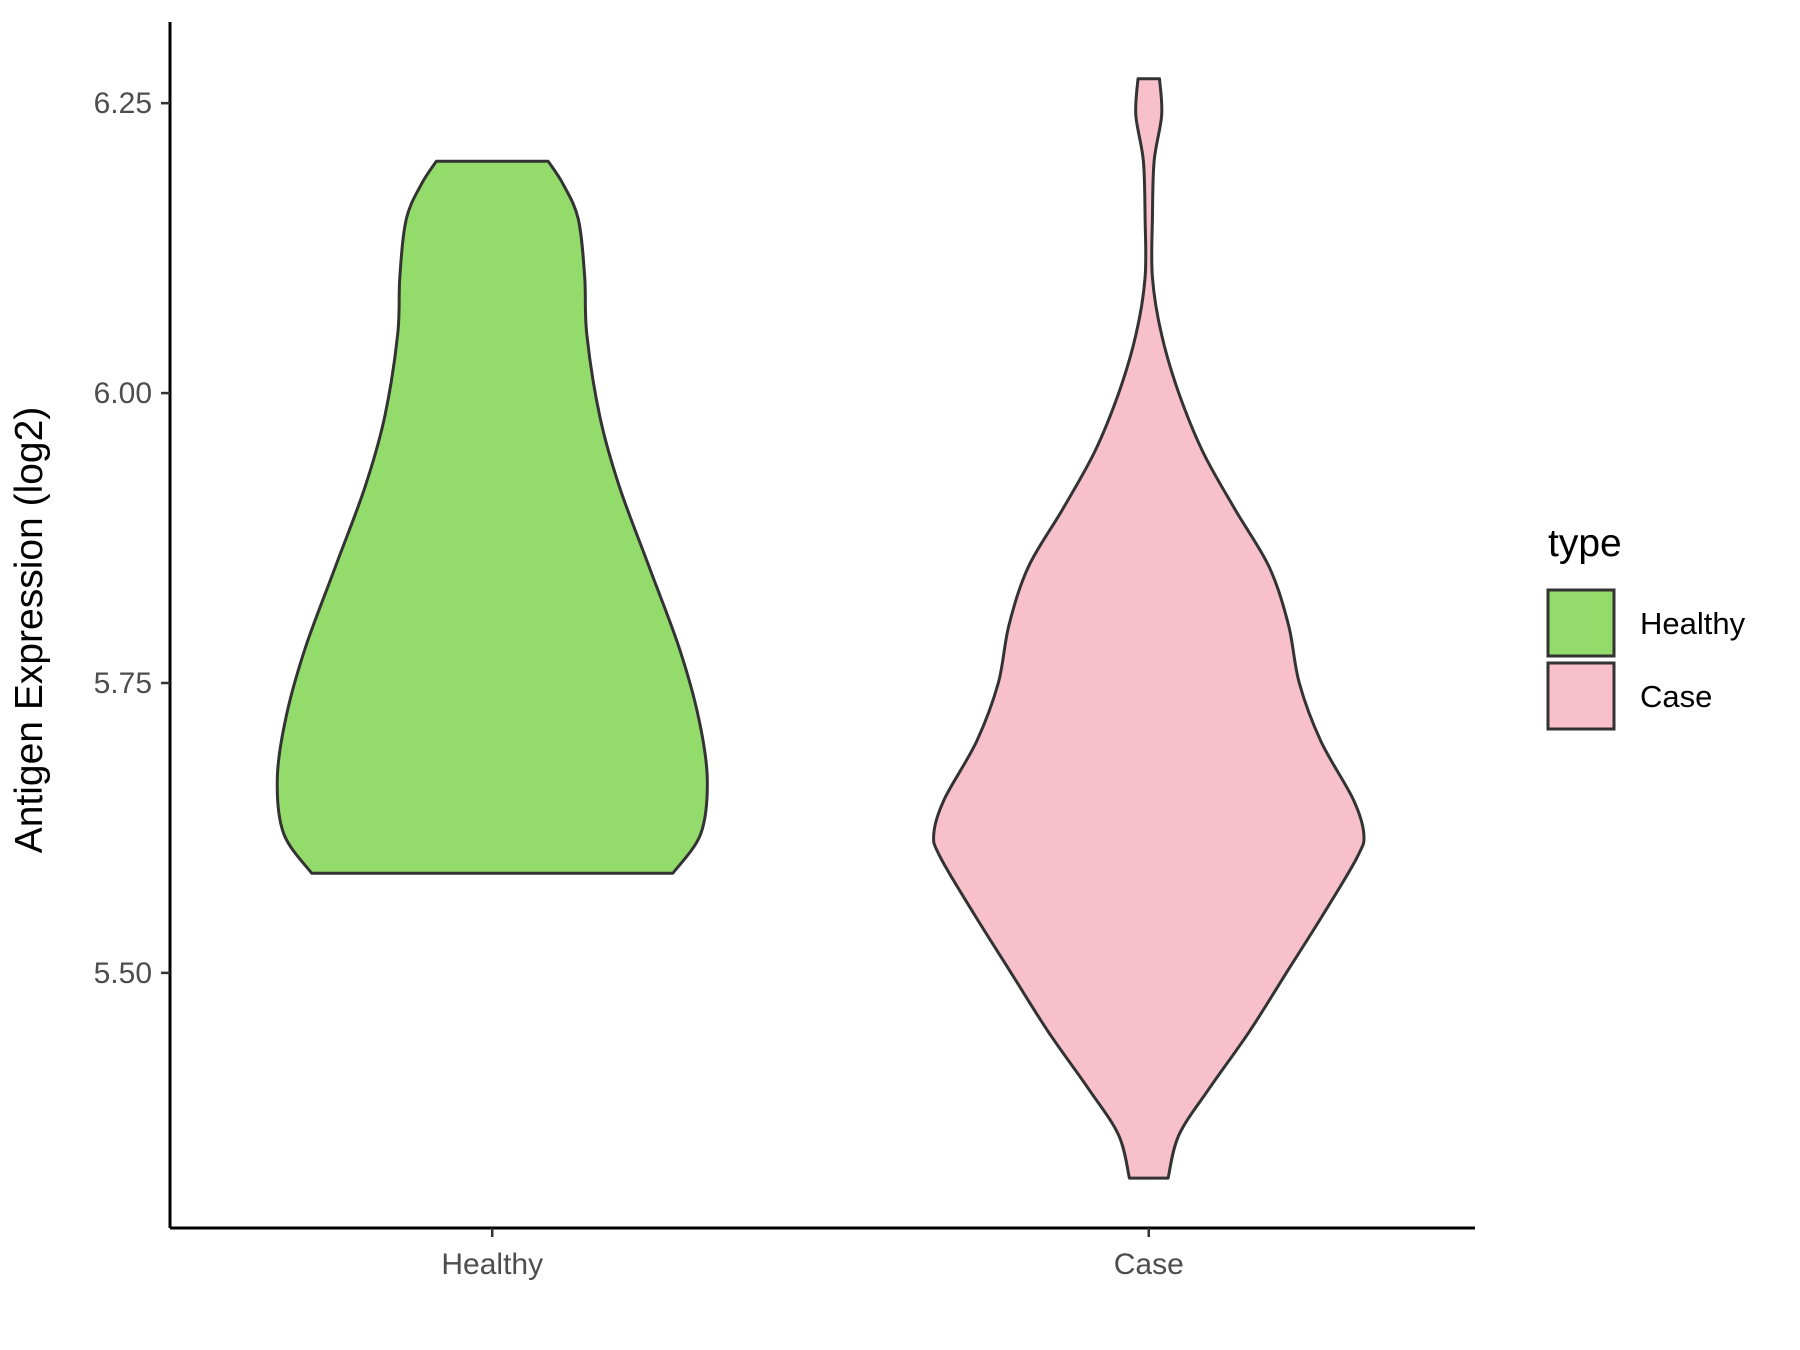 This screenshot has width=1800, height=1350. What do you see at coordinates (1693, 623) in the screenshot?
I see `legend-label-healthy: Healthy` at bounding box center [1693, 623].